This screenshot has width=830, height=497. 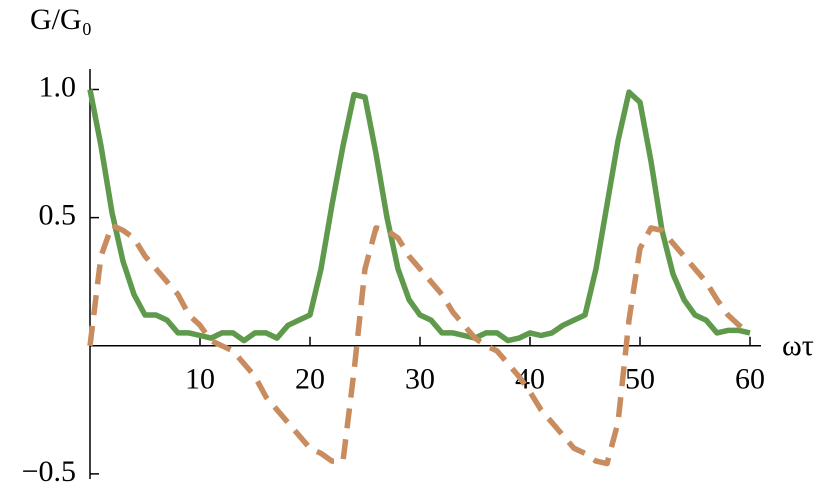 What do you see at coordinates (420, 379) in the screenshot?
I see `x-tick-label: 30` at bounding box center [420, 379].